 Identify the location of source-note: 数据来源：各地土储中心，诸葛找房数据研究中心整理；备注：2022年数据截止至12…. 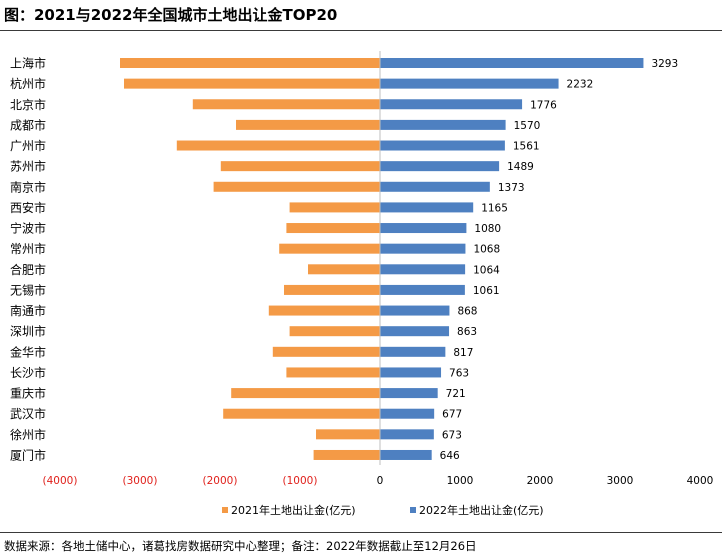
(240, 546).